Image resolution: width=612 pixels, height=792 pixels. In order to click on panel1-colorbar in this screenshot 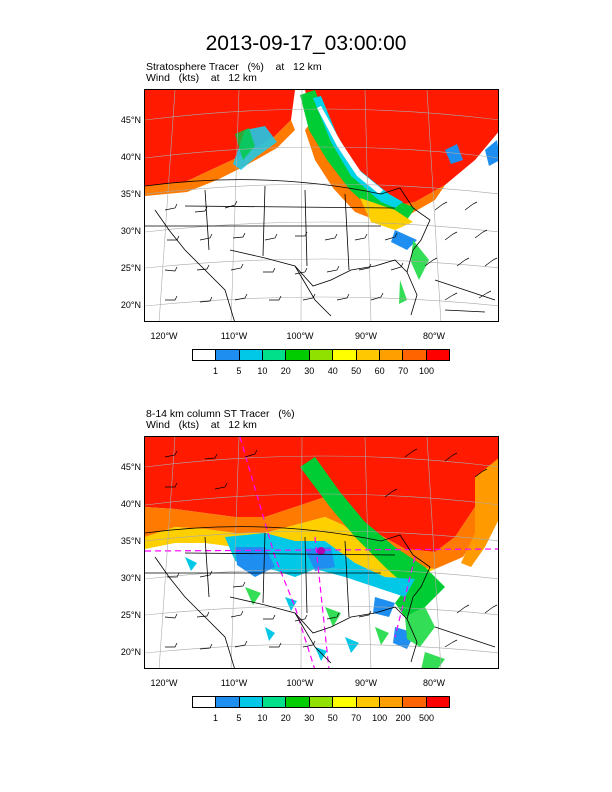, I will do `click(321, 355)`.